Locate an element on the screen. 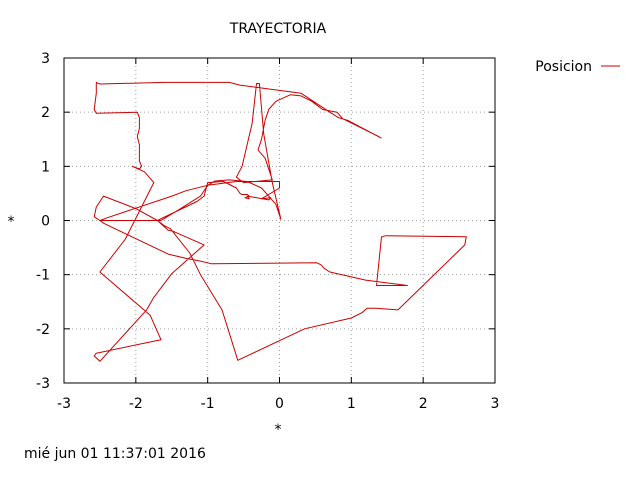 This screenshot has height=480, width=640. legend: Posicion is located at coordinates (577, 67).